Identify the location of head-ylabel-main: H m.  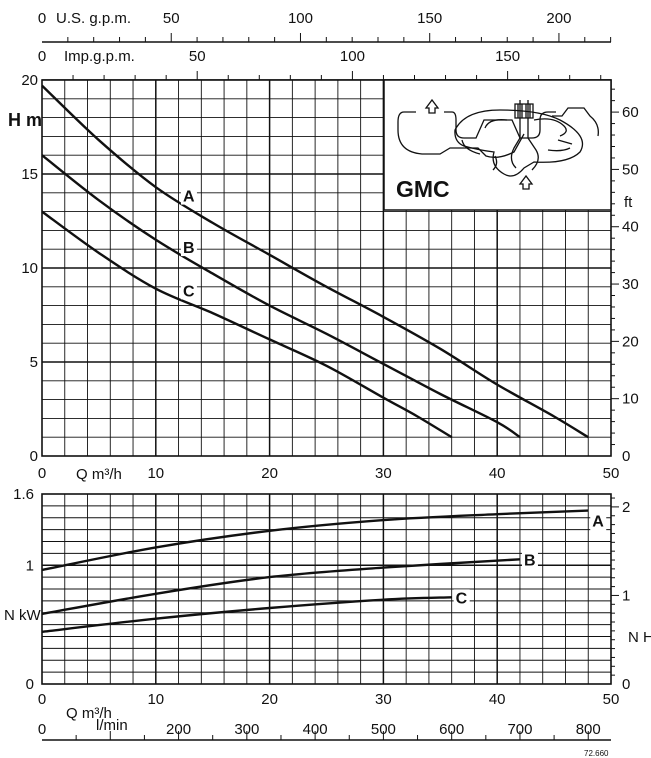
(25, 120).